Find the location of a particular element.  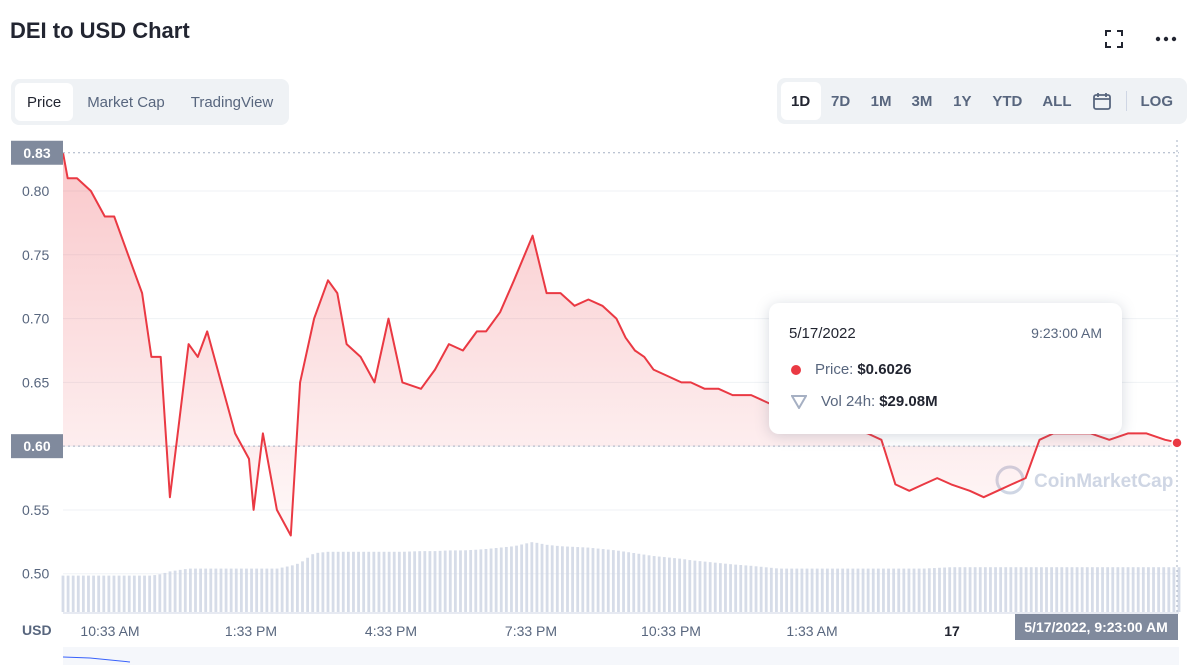

x-tick-label: 17 is located at coordinates (952, 631).